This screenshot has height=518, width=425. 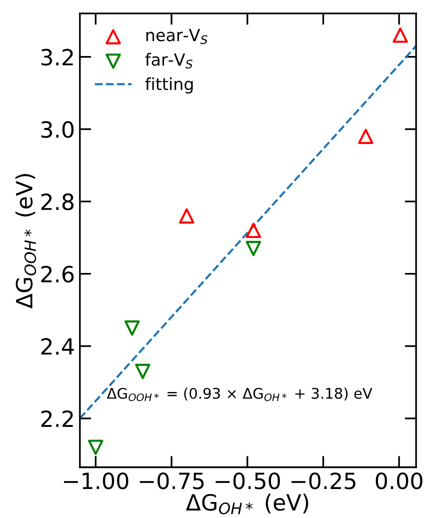 What do you see at coordinates (324, 481) in the screenshot?
I see `x-tick-label: −0.25` at bounding box center [324, 481].